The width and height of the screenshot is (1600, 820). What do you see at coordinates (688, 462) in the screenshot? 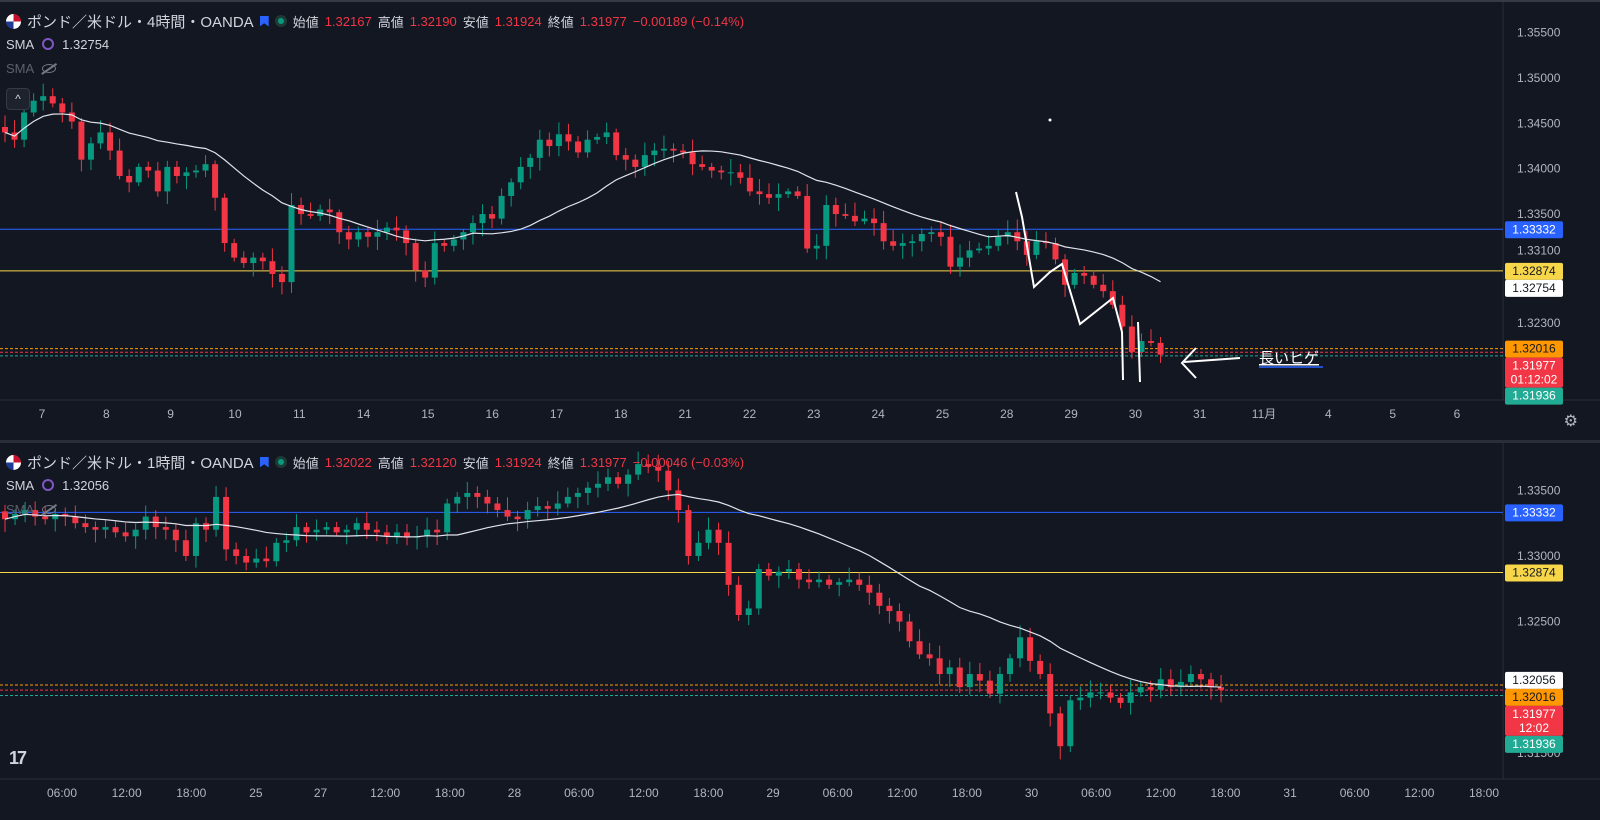
I see `change-value: −0.00046 (−0.03%)` at bounding box center [688, 462].